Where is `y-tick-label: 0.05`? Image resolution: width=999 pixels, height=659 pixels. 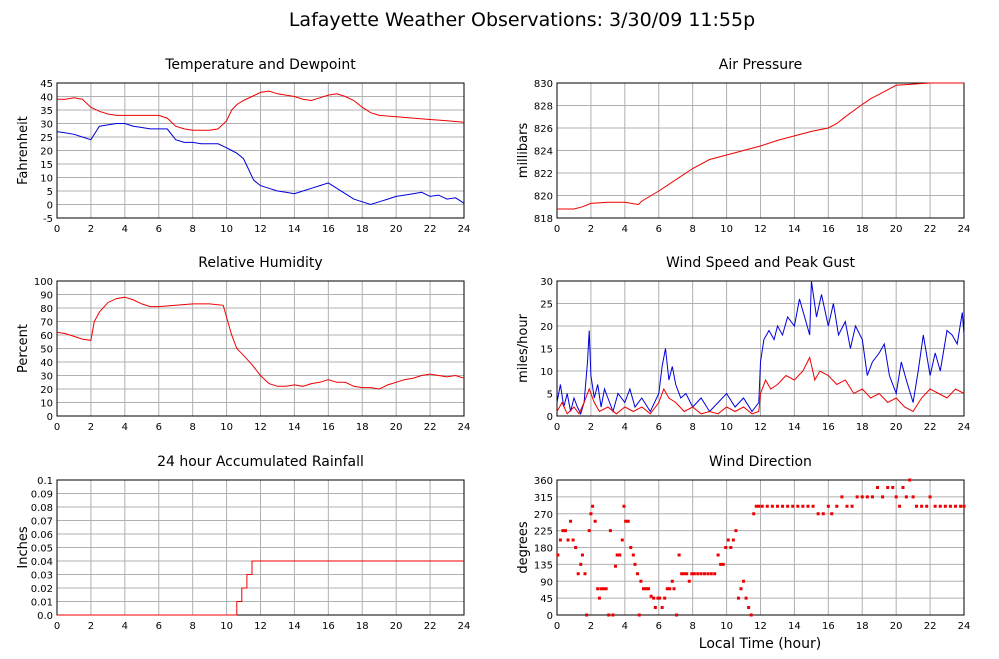
y-tick-label: 0.05 is located at coordinates (42, 549).